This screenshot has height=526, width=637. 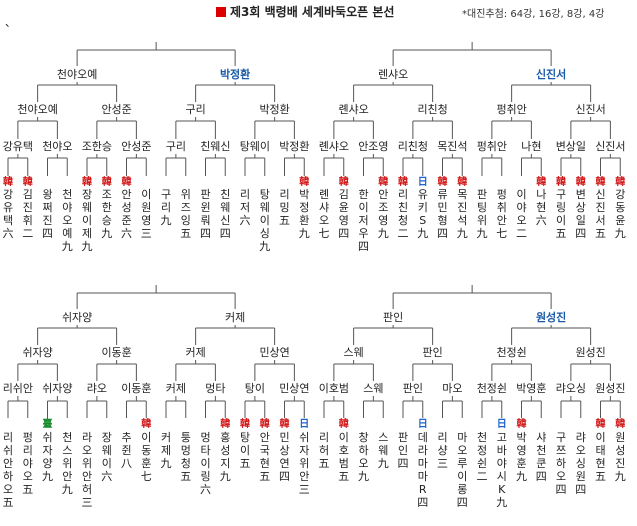 What do you see at coordinates (412, 388) in the screenshot?
I see `round-label-l64: 판인` at bounding box center [412, 388].